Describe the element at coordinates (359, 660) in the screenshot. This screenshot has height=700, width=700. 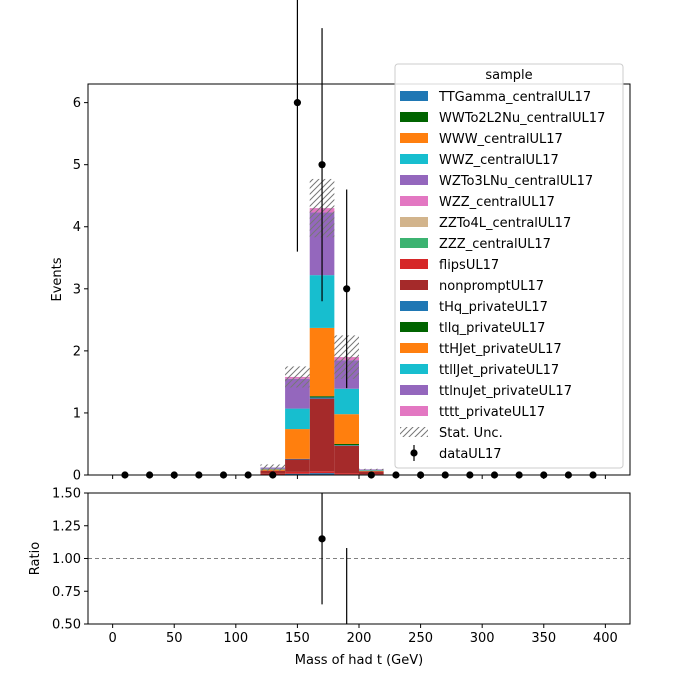
I see `ratio-xlabel: Mass of had t (GeV)` at that location.